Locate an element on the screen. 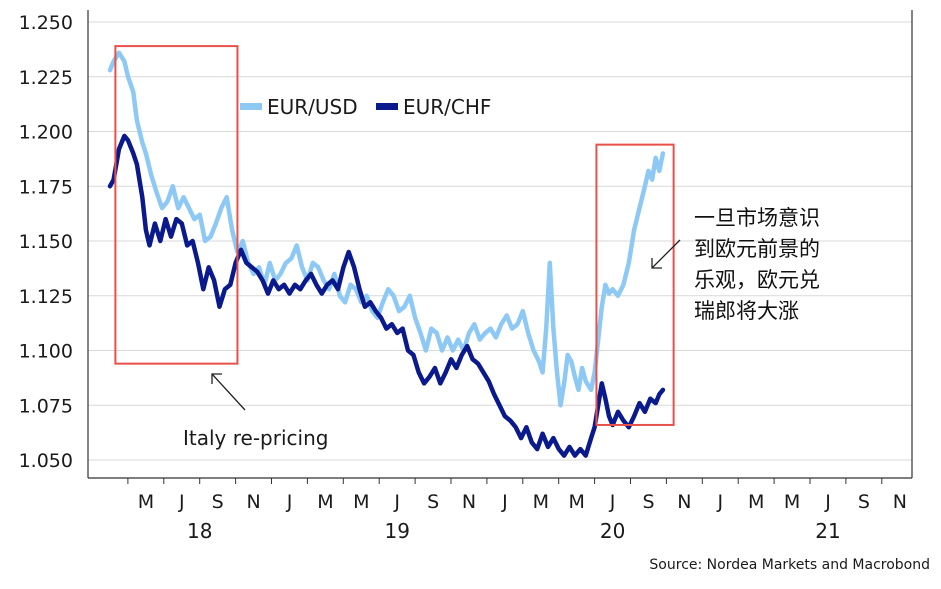 This screenshot has height=589, width=941. y-tick-label: 1.200 is located at coordinates (46, 133).